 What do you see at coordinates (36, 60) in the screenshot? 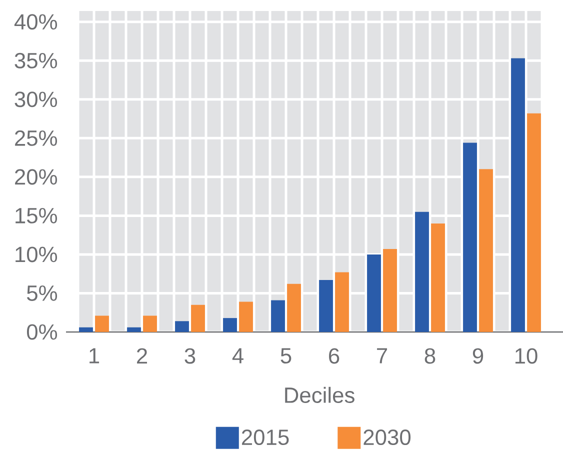
I see `y-tick-label: 35%` at bounding box center [36, 60].